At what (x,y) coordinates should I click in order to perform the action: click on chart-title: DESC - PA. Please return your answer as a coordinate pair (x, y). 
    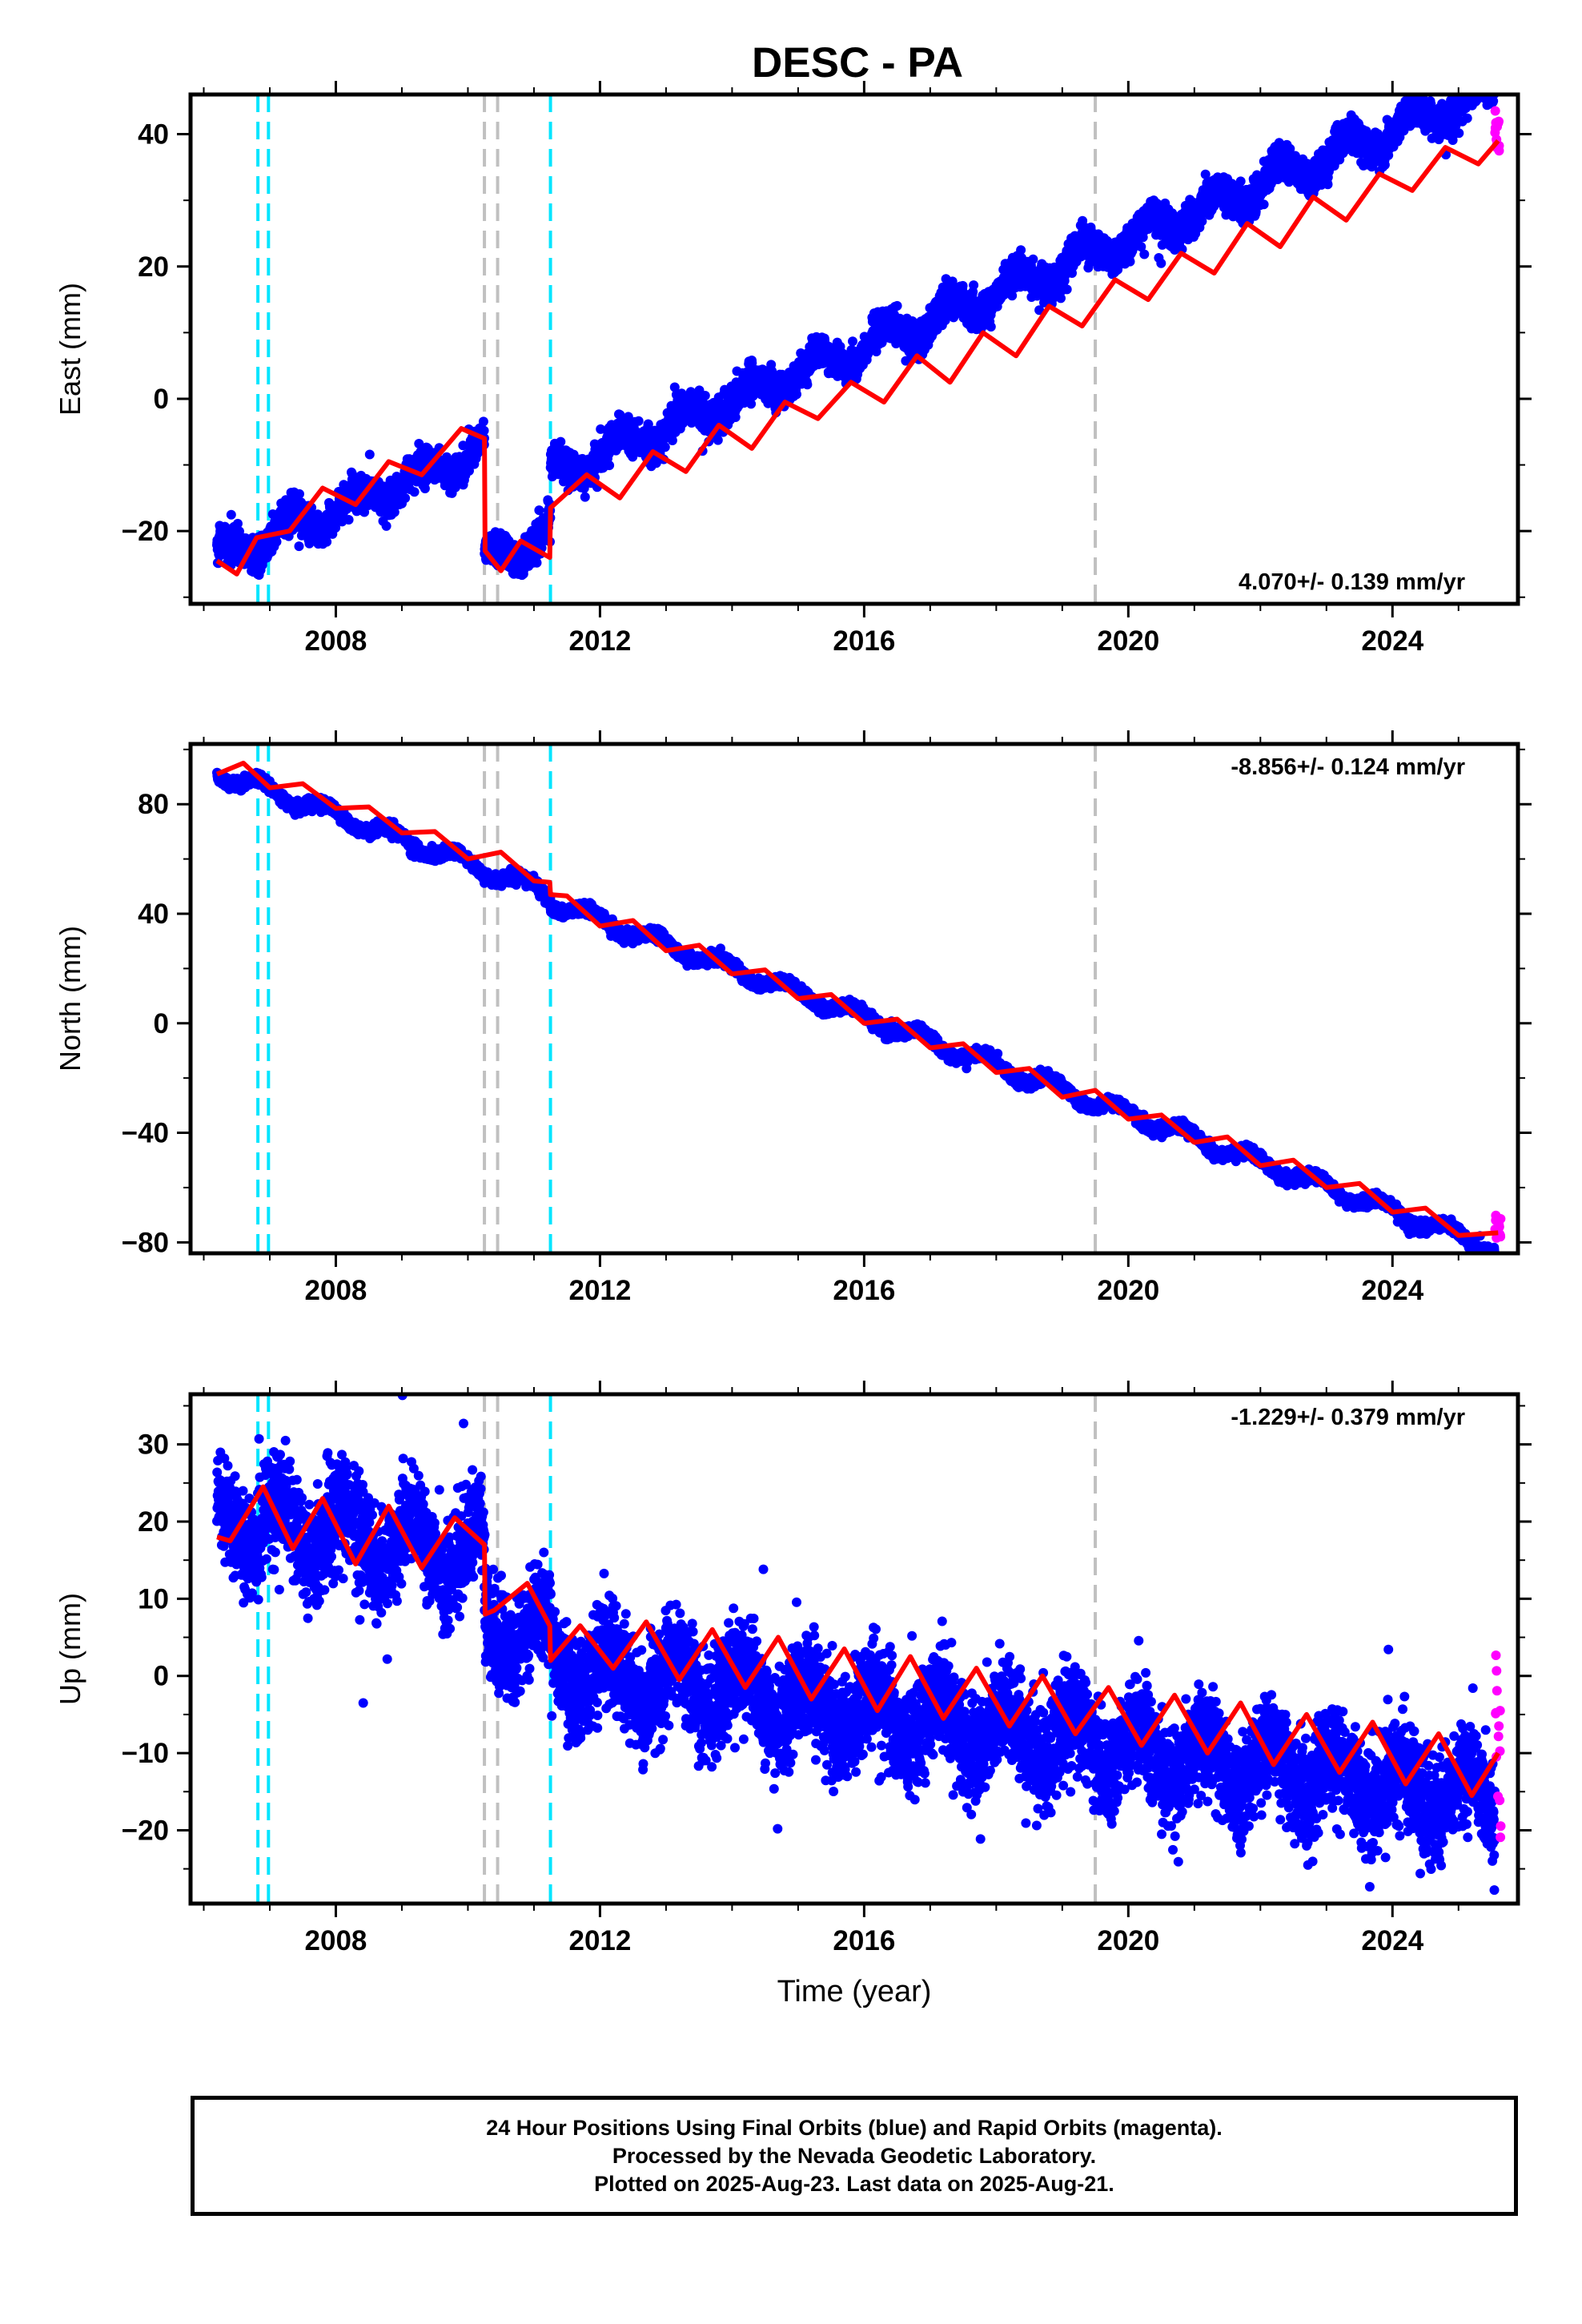
    Looking at the image, I should click on (857, 62).